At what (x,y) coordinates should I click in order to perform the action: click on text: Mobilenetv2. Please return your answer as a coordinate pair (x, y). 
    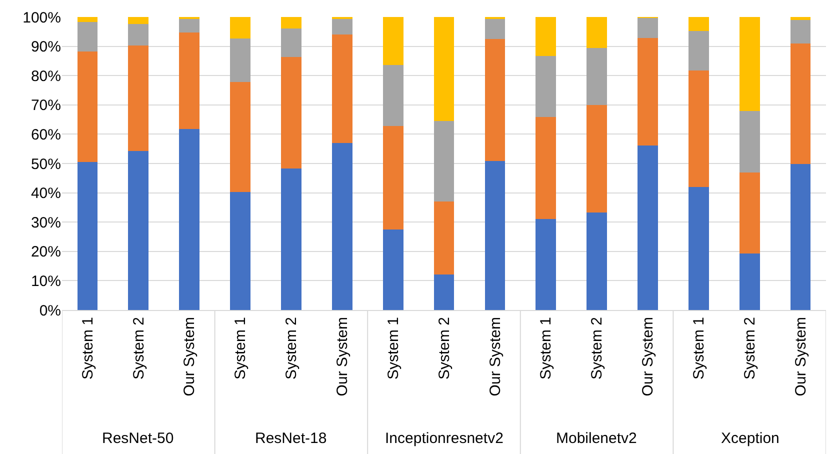
    Looking at the image, I should click on (596, 438).